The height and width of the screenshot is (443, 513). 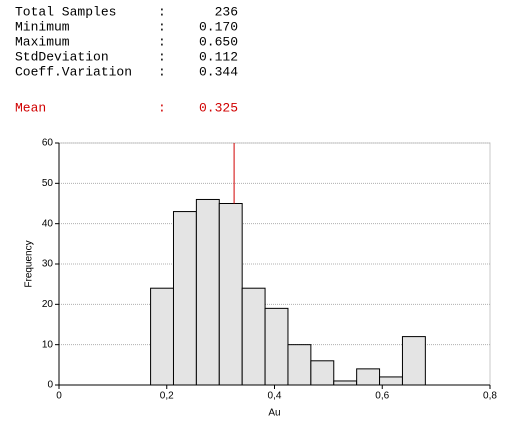 What do you see at coordinates (73, 71) in the screenshot?
I see `stat-label: Coeff.Variation` at bounding box center [73, 71].